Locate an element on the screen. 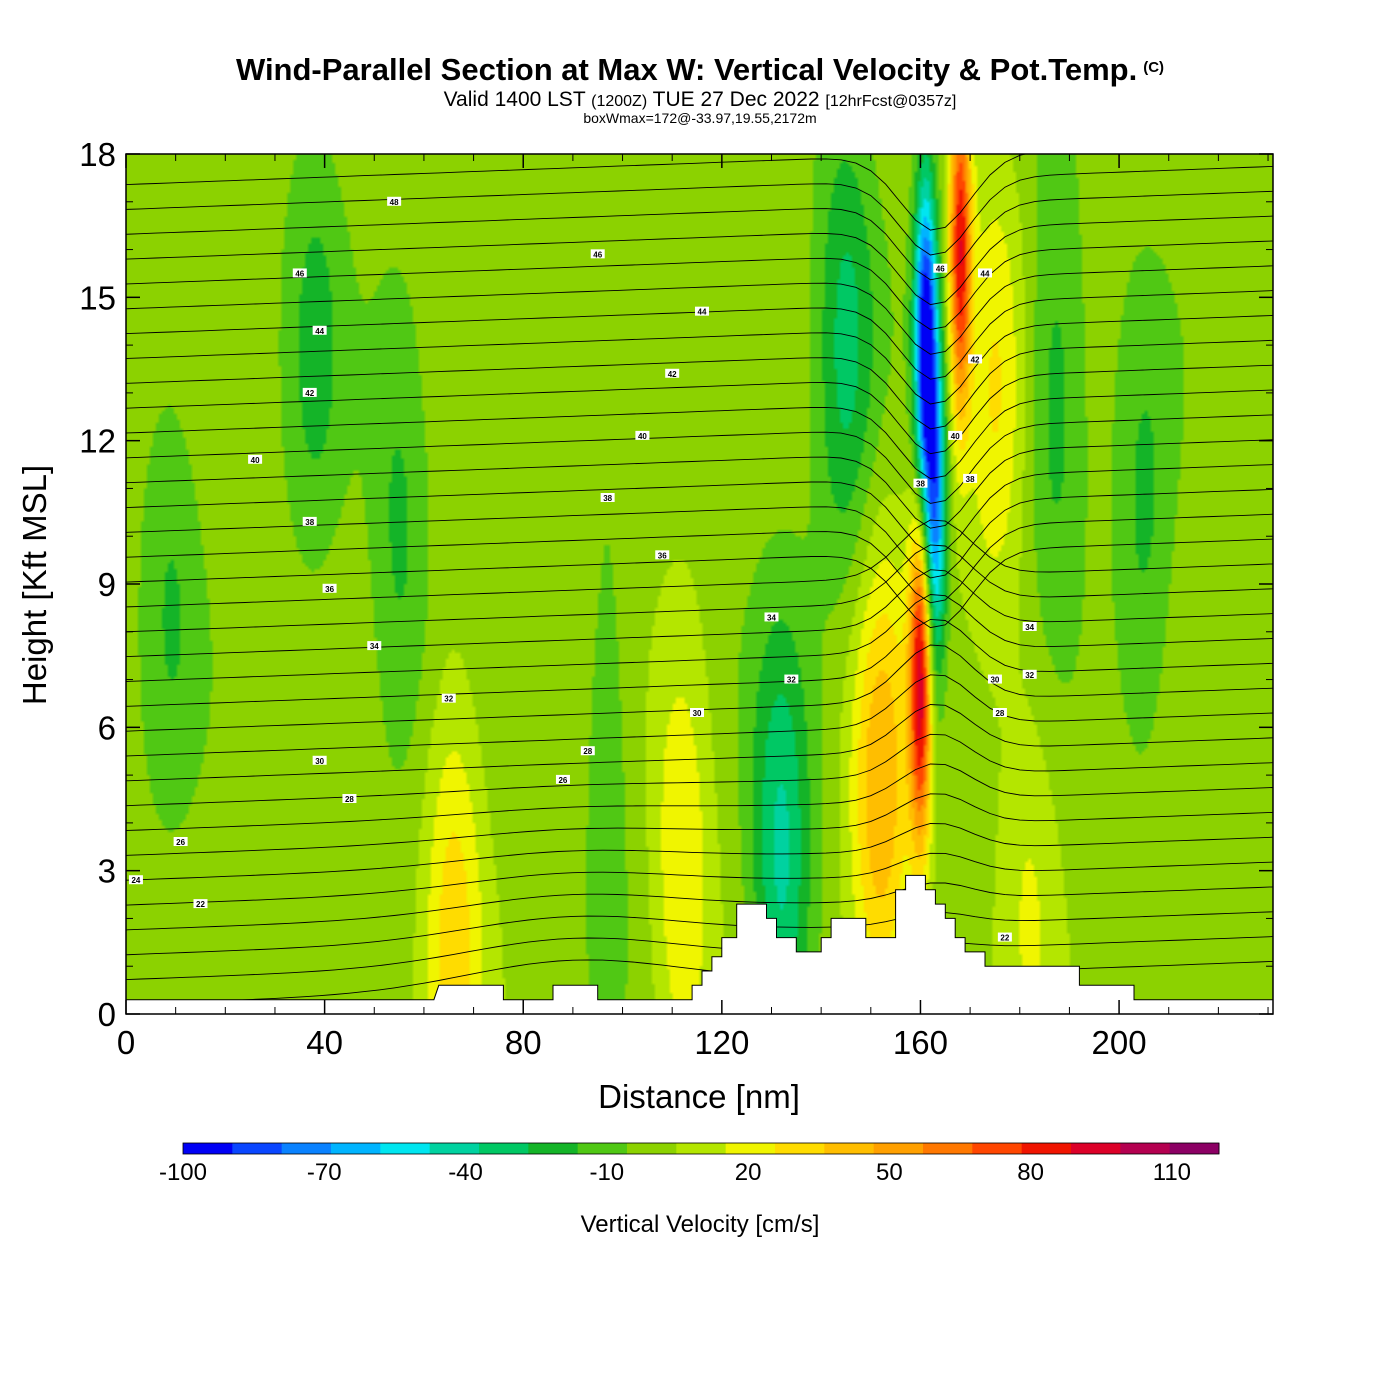  x-tick-label: 200 is located at coordinates (1119, 1042).